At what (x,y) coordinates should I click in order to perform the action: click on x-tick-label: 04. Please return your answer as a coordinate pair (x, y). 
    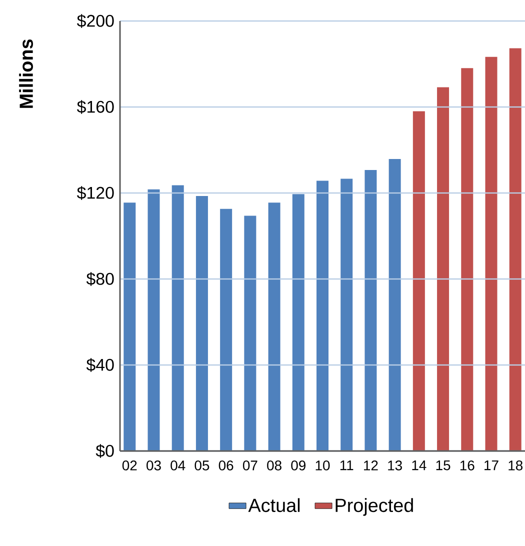
    Looking at the image, I should click on (178, 465).